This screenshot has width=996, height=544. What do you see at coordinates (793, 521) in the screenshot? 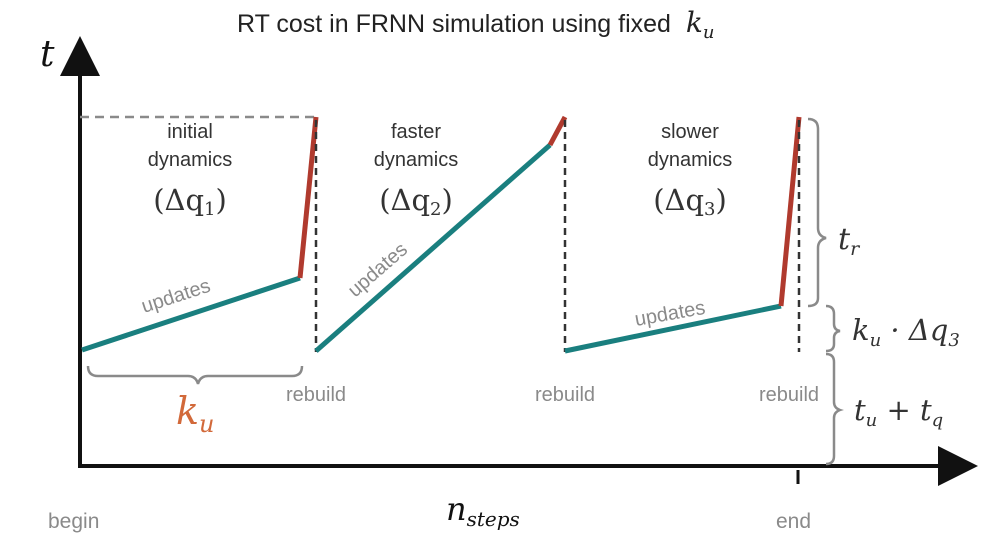
I see `x-axis-end: end` at bounding box center [793, 521].